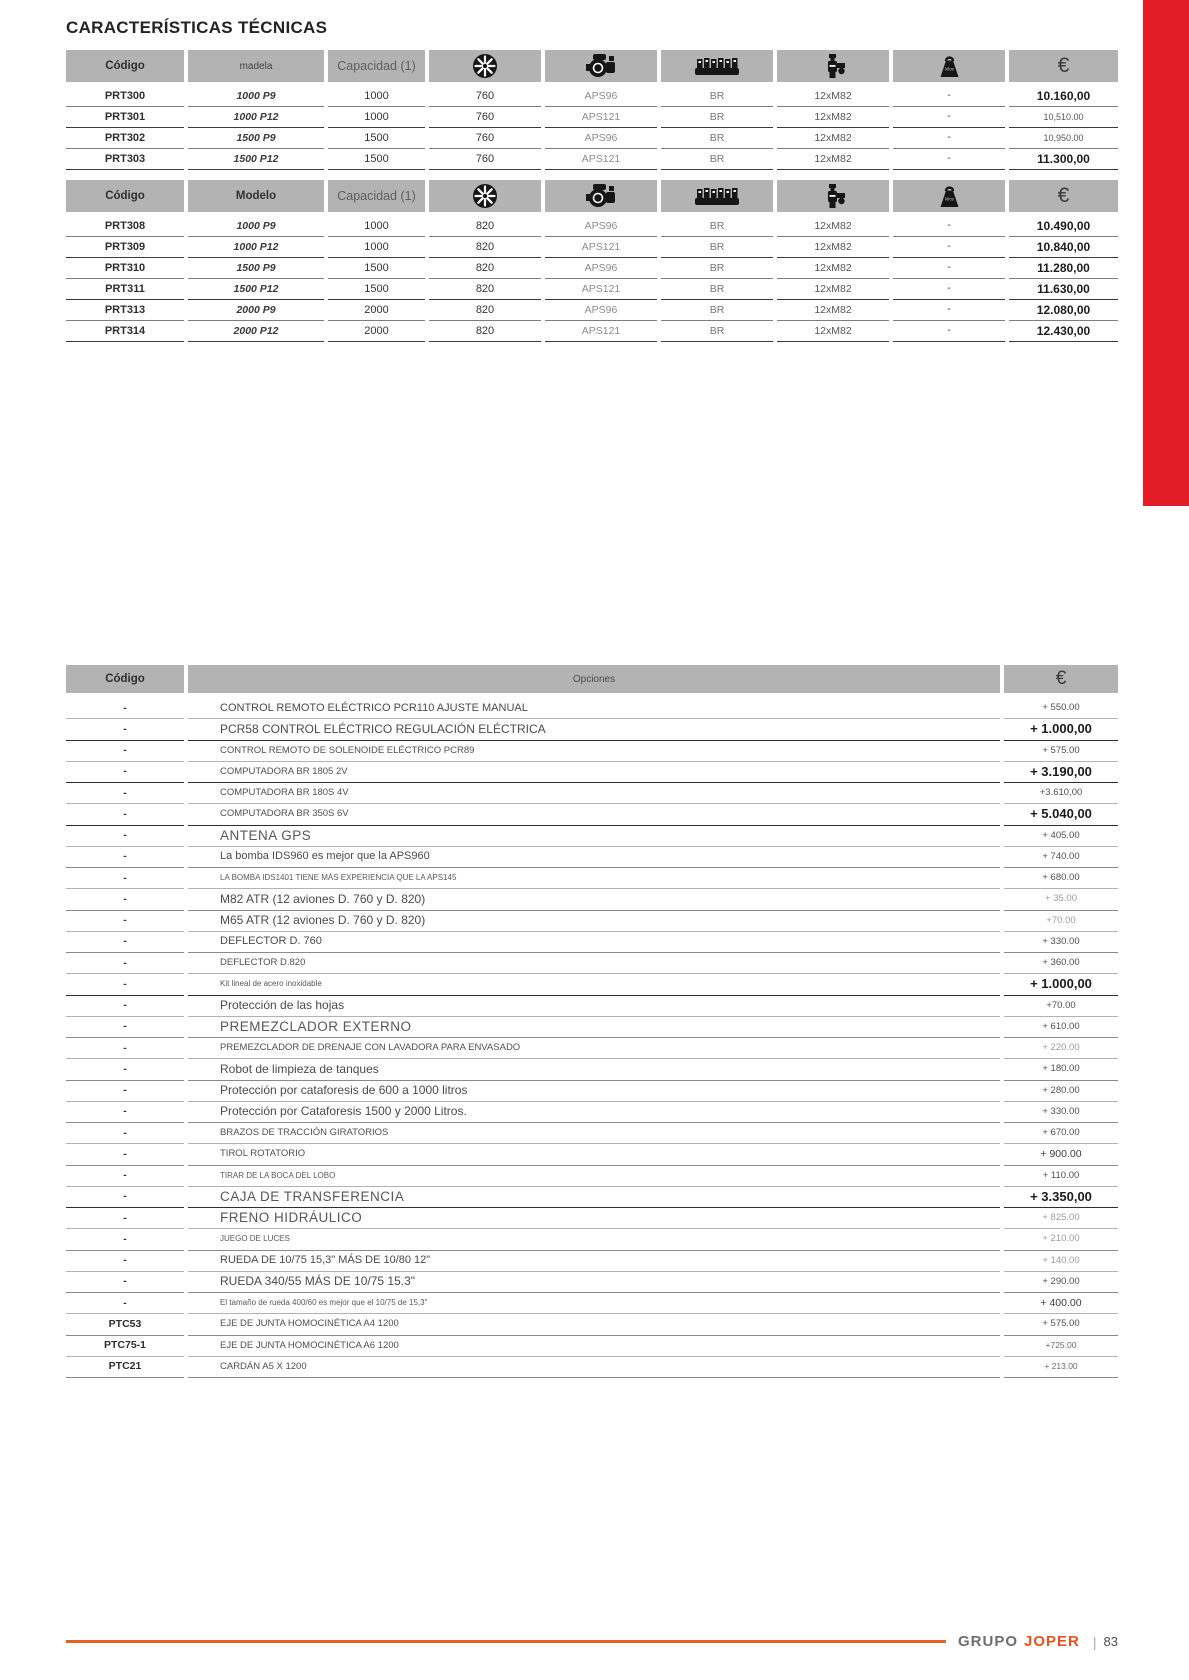  Describe the element at coordinates (594, 1069) in the screenshot. I see `cell-option-label: Robot de limpieza de tanques` at that location.